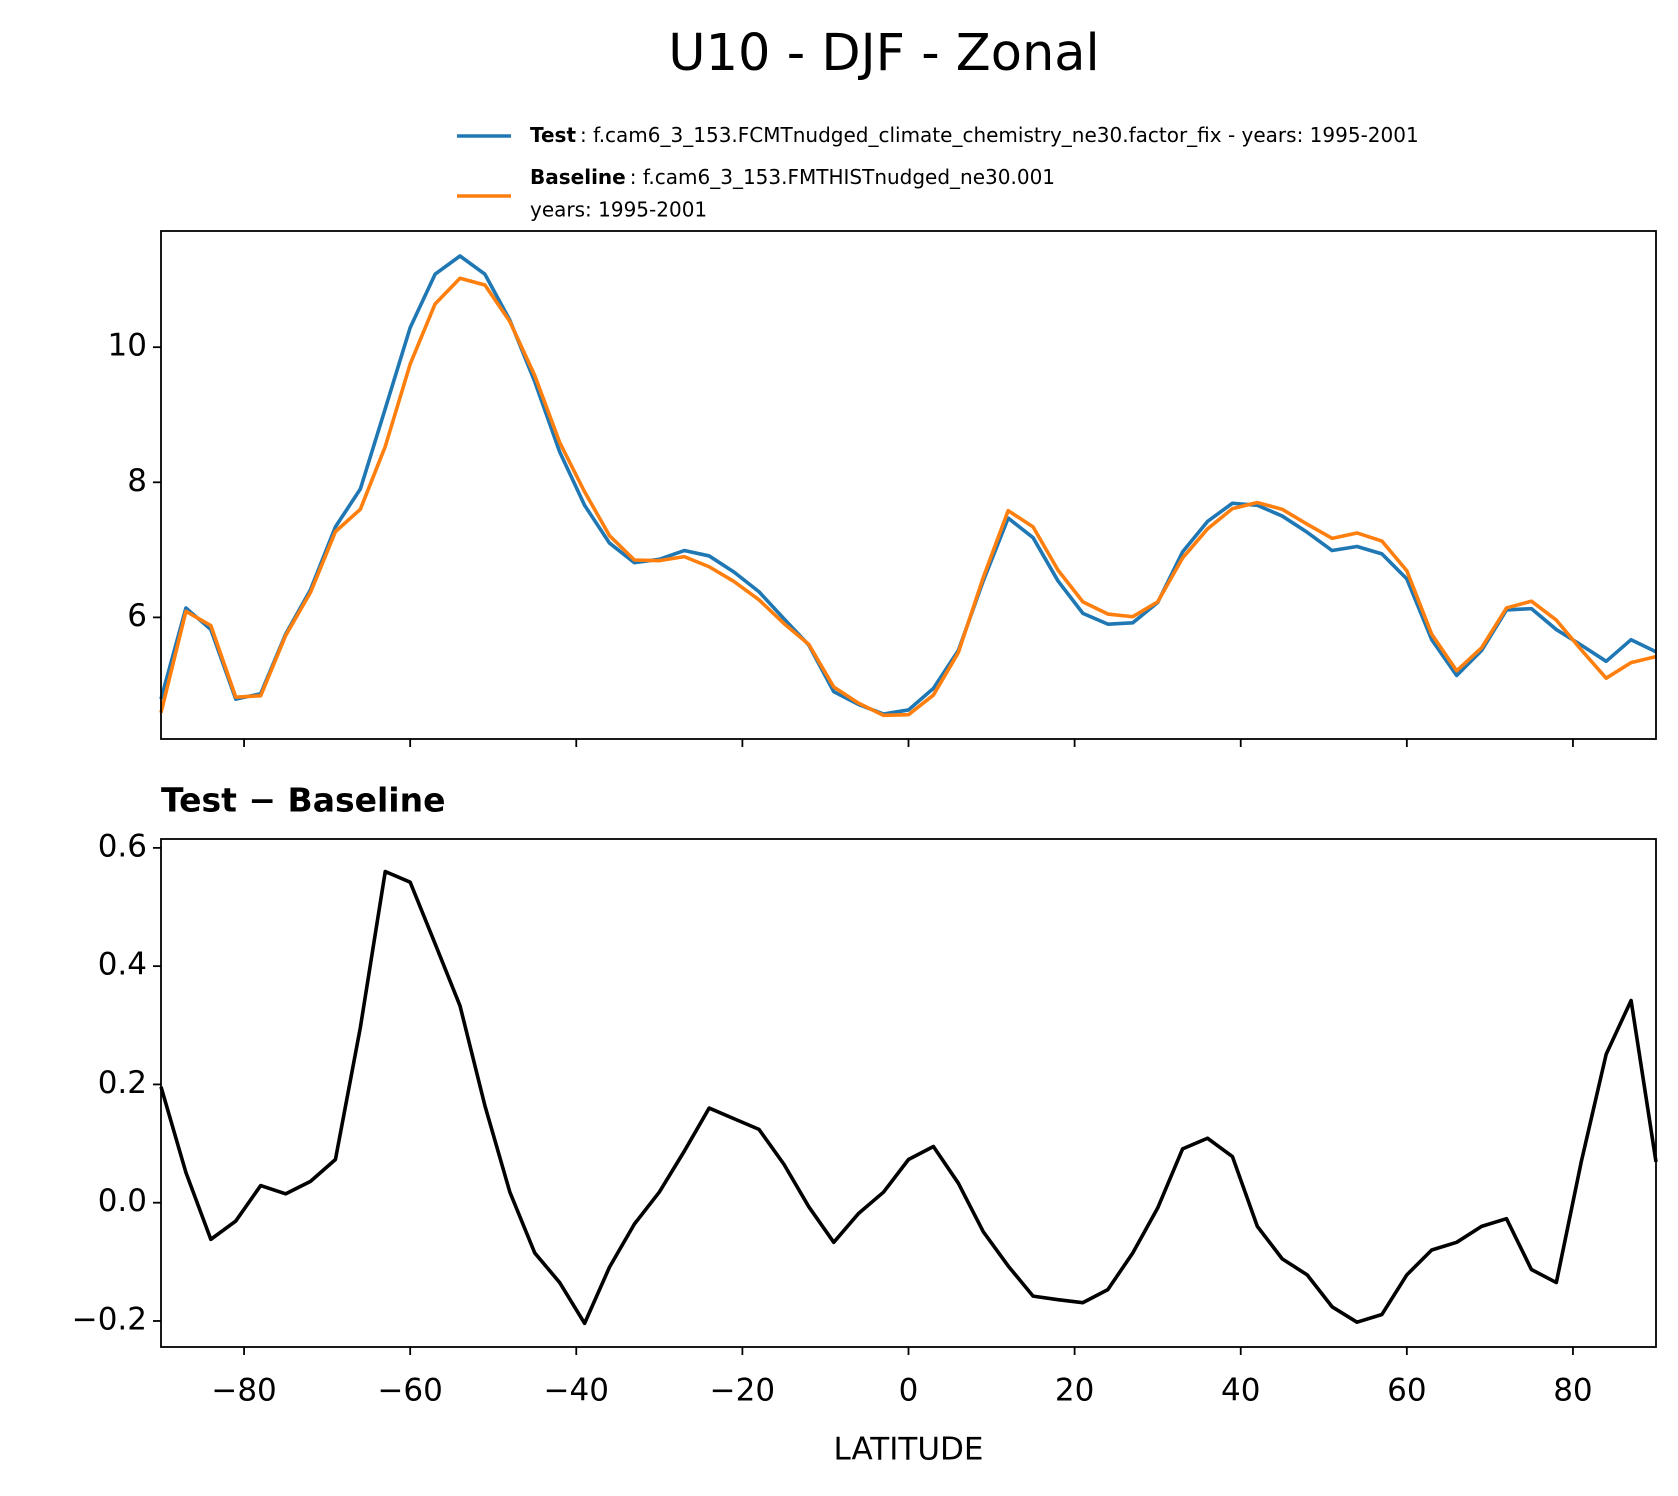 The width and height of the screenshot is (1678, 1496). I want to click on figure-title: U10 - DJF - Zonal, so click(883, 53).